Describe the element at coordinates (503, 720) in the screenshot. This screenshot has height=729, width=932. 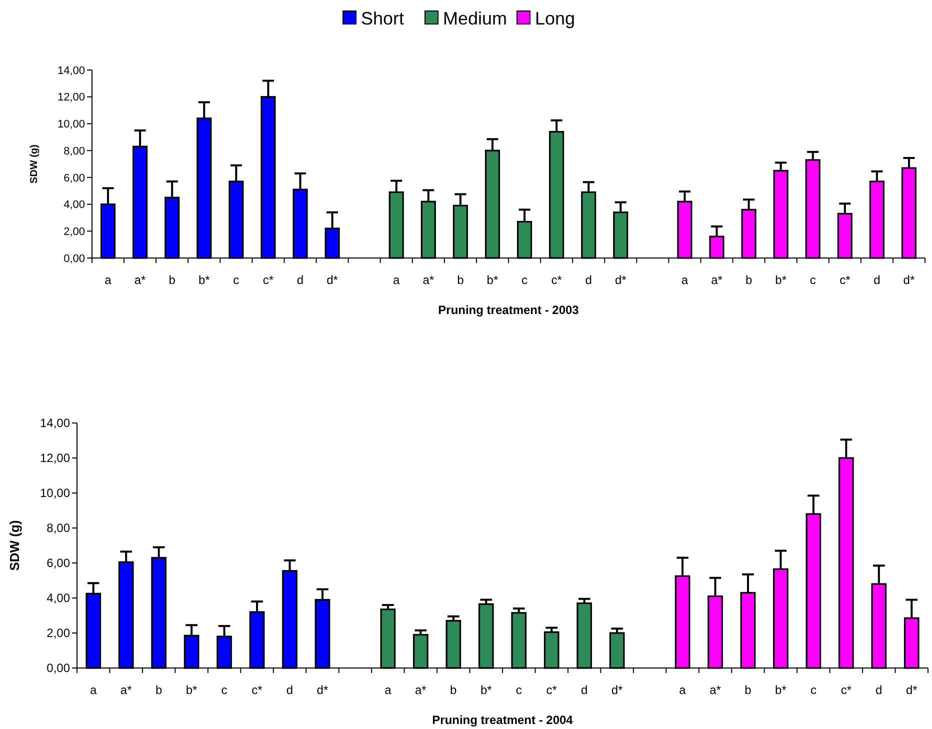
I see `x-axis-title: Pruning treatment - 2004` at that location.